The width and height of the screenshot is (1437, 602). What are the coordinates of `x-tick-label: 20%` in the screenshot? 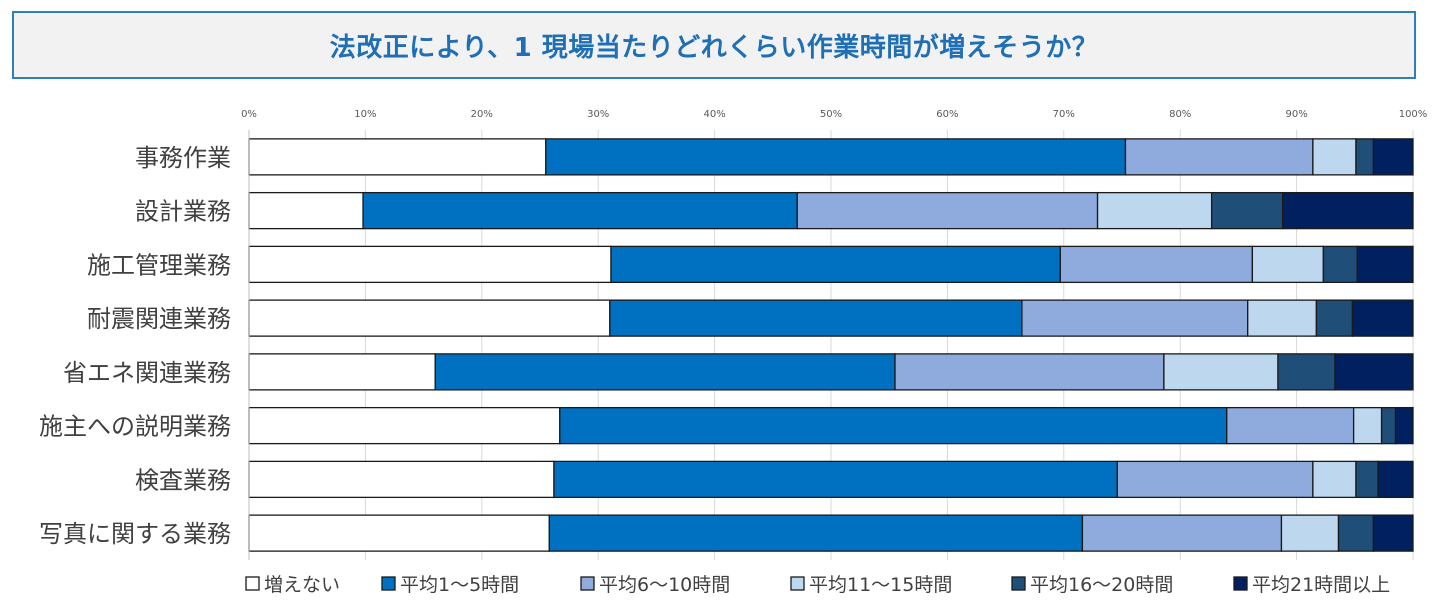 It's located at (482, 114).